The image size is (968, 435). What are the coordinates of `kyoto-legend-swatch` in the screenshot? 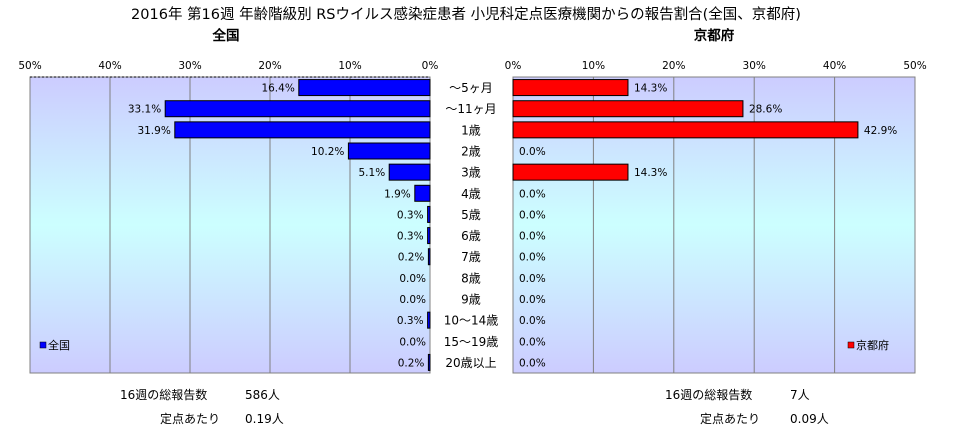 It's located at (851, 345).